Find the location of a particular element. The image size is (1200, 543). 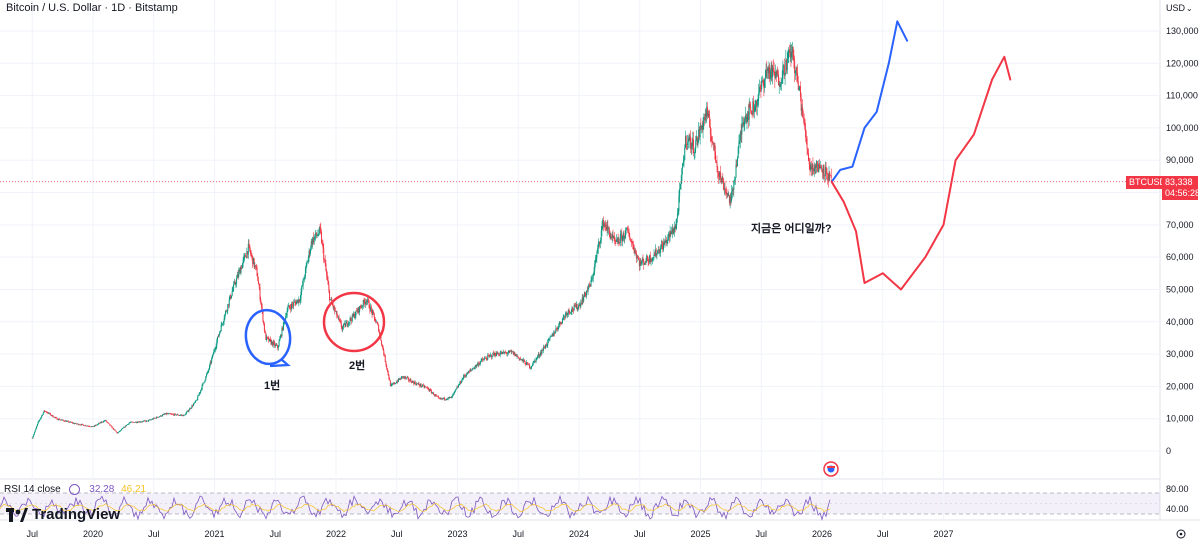

settings-gear-icon is located at coordinates (1181, 534).